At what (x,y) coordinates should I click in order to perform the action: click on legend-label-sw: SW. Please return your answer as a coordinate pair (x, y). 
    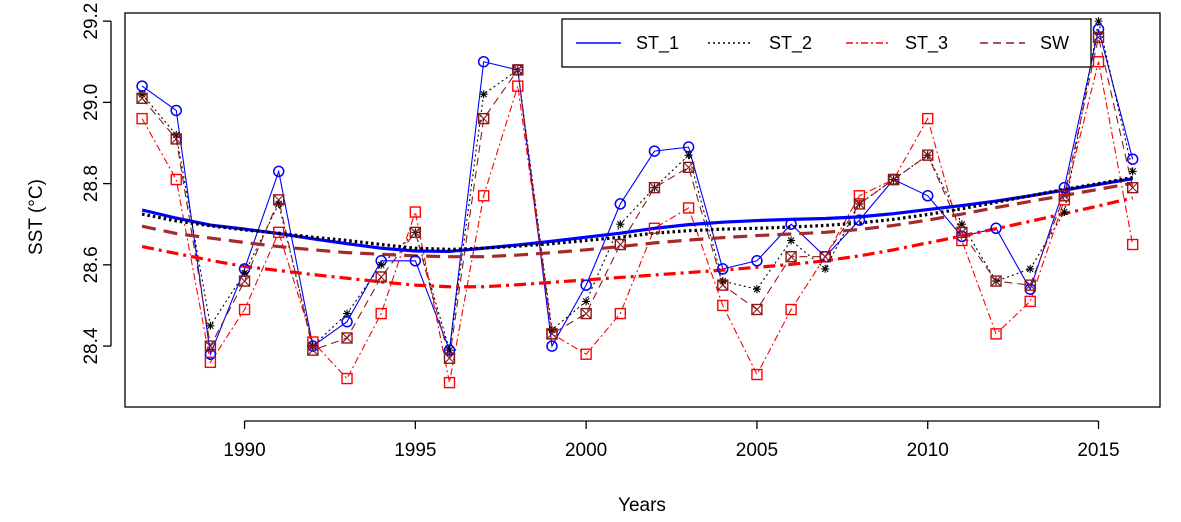
    Looking at the image, I should click on (1054, 43).